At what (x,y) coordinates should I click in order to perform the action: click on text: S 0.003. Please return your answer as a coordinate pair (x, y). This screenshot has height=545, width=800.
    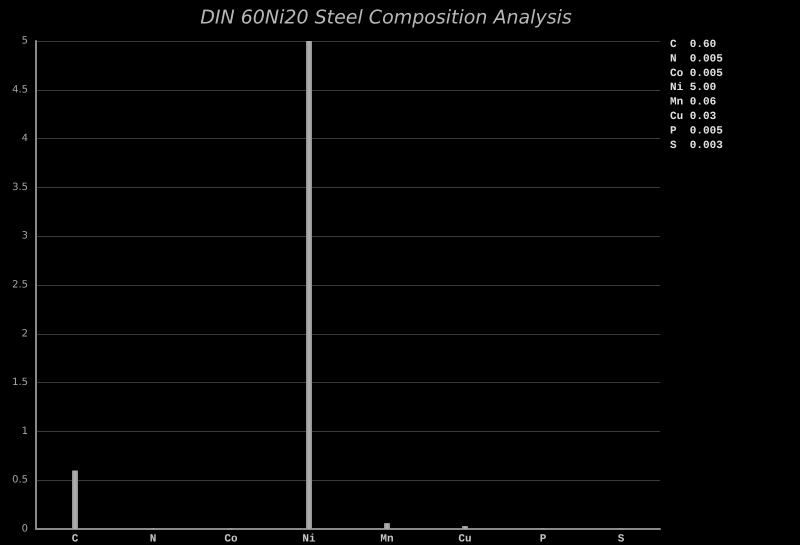
    Looking at the image, I should click on (697, 146).